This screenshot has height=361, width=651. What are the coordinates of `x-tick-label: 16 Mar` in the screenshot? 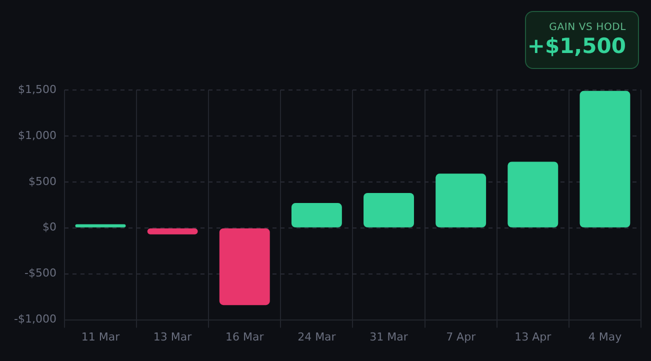 It's located at (245, 337).